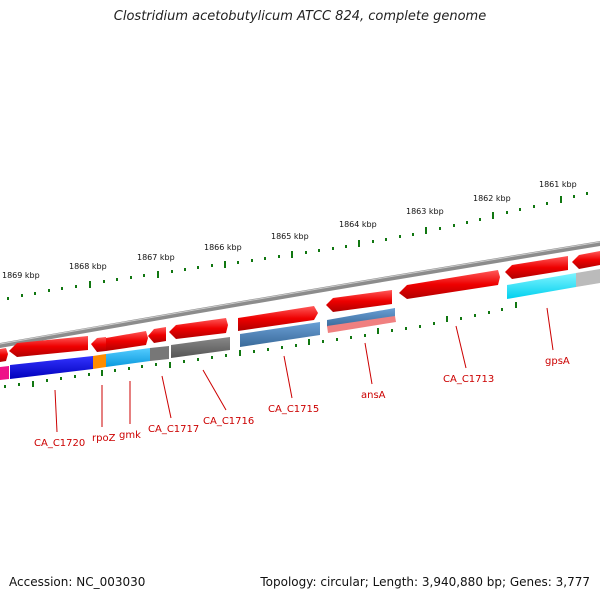  What do you see at coordinates (223, 247) in the screenshot?
I see `tick-label: 1866 kbp` at bounding box center [223, 247].